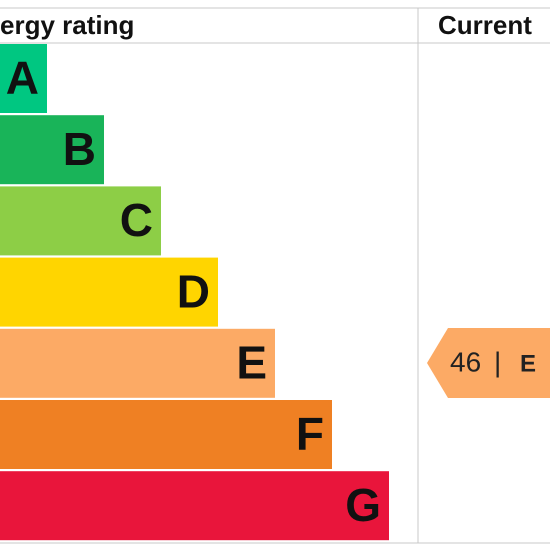  Describe the element at coordinates (136, 220) in the screenshot. I see `band-letter: C` at that location.